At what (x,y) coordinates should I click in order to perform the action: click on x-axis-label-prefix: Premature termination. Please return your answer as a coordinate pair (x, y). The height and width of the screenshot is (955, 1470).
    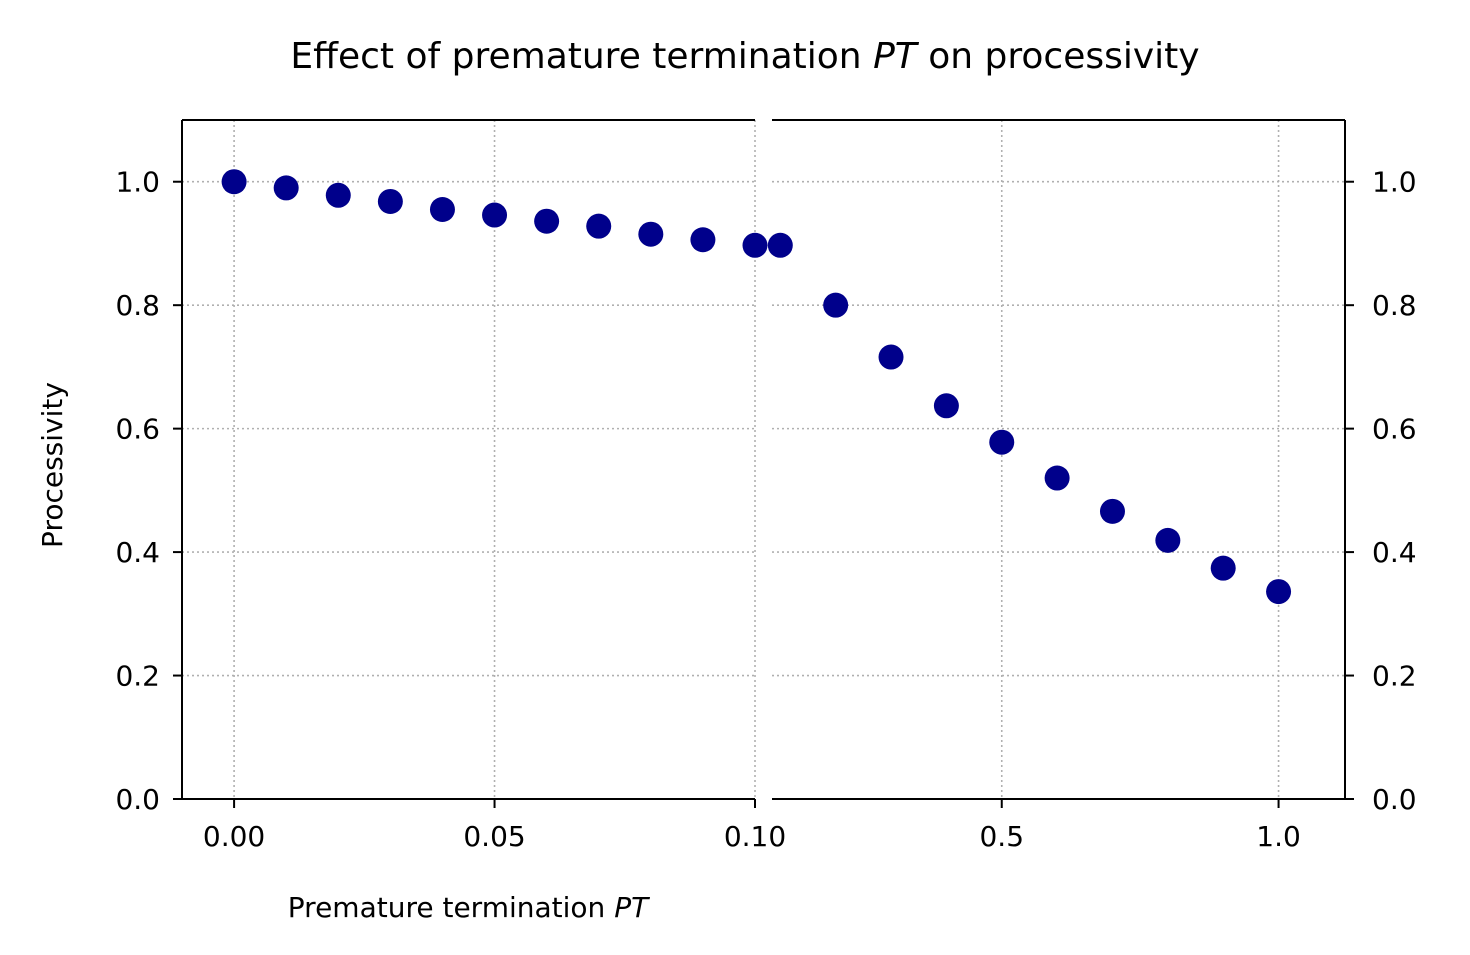
    Looking at the image, I should click on (451, 907).